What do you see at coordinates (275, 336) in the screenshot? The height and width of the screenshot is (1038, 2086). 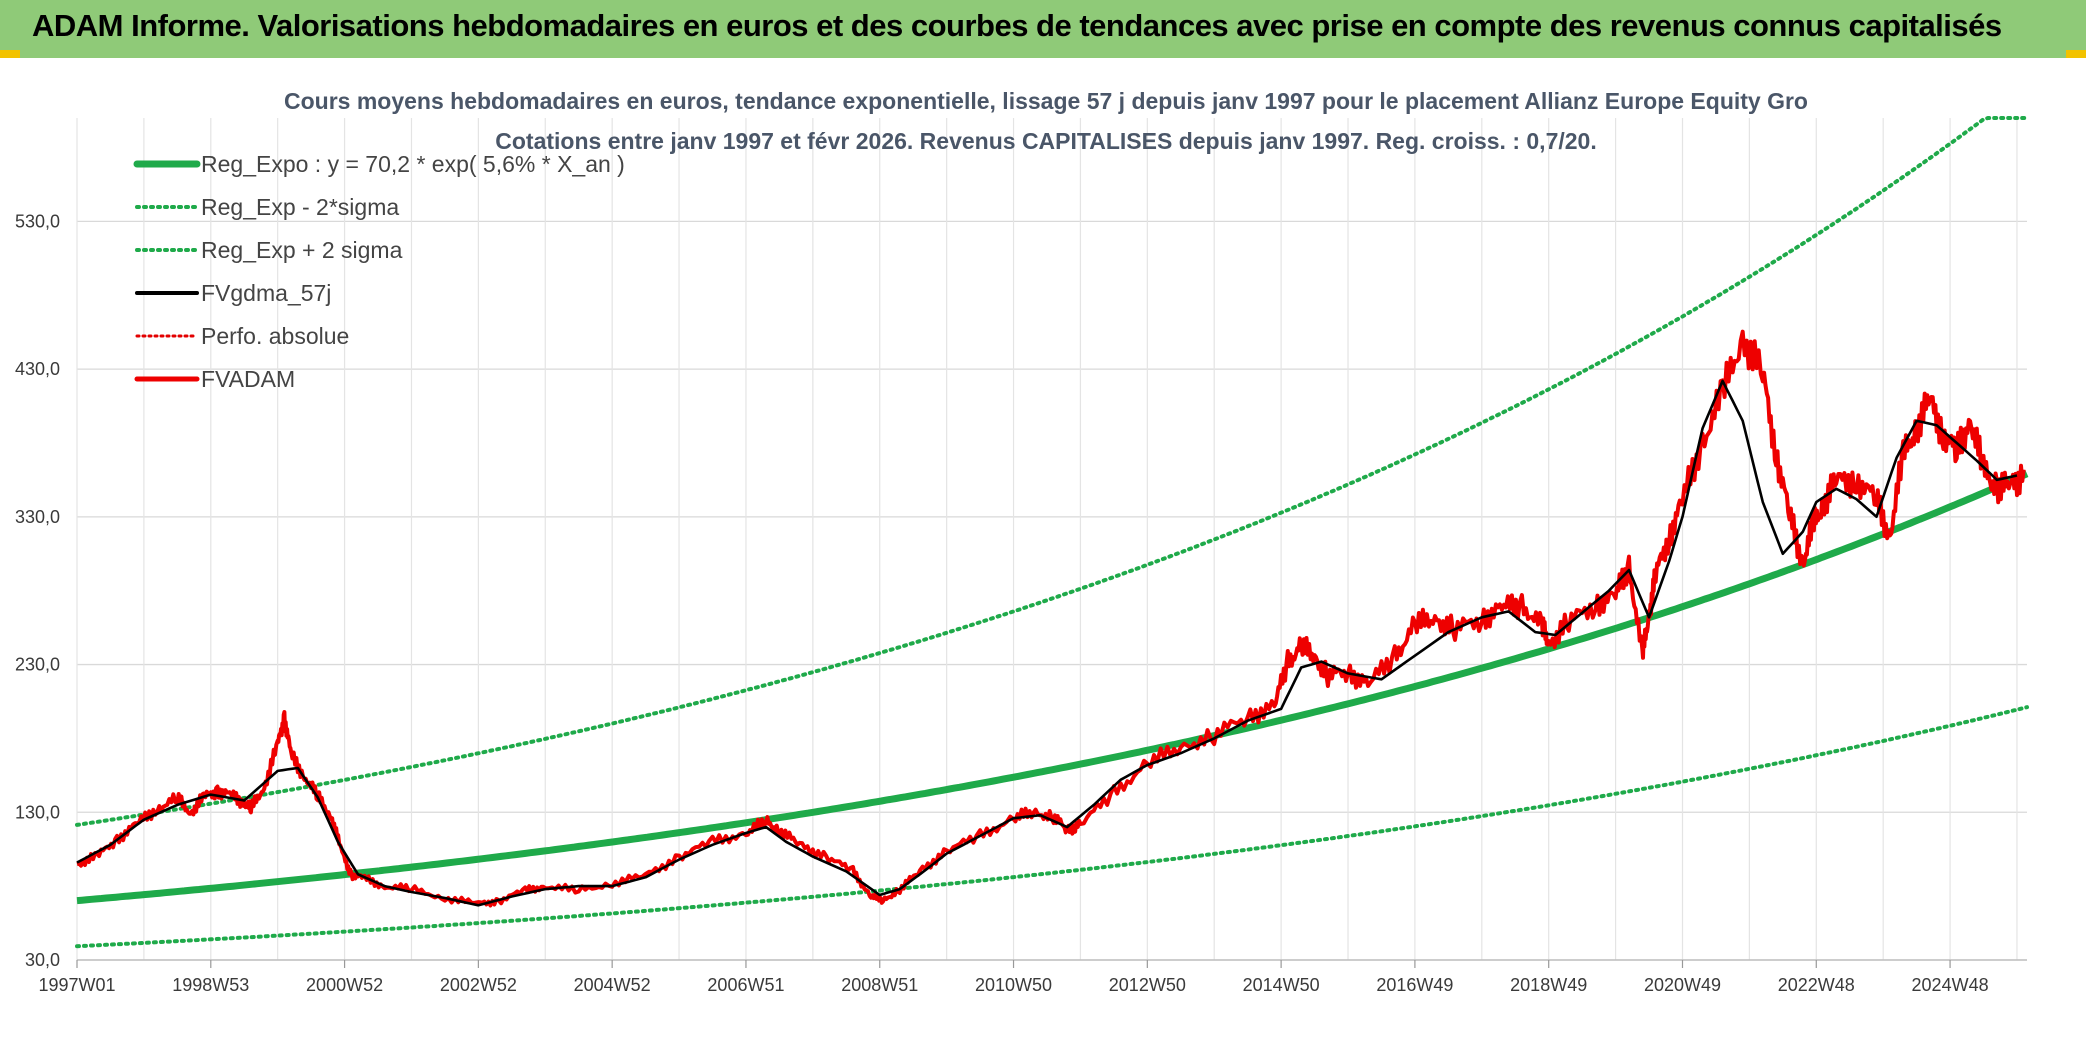 I see `legend-label-perfo: Perfo. absolue` at bounding box center [275, 336].